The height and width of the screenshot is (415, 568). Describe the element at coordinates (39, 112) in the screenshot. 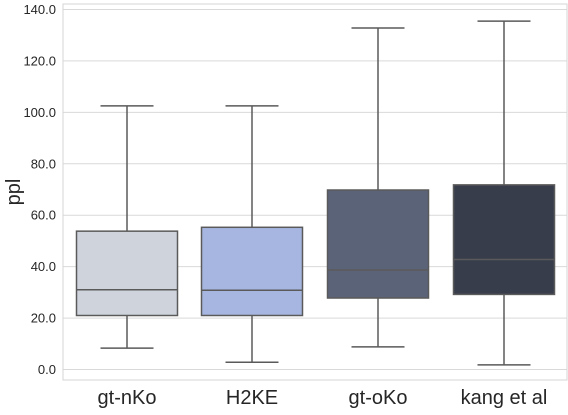

I see `y-tick-label: 100.0` at that location.